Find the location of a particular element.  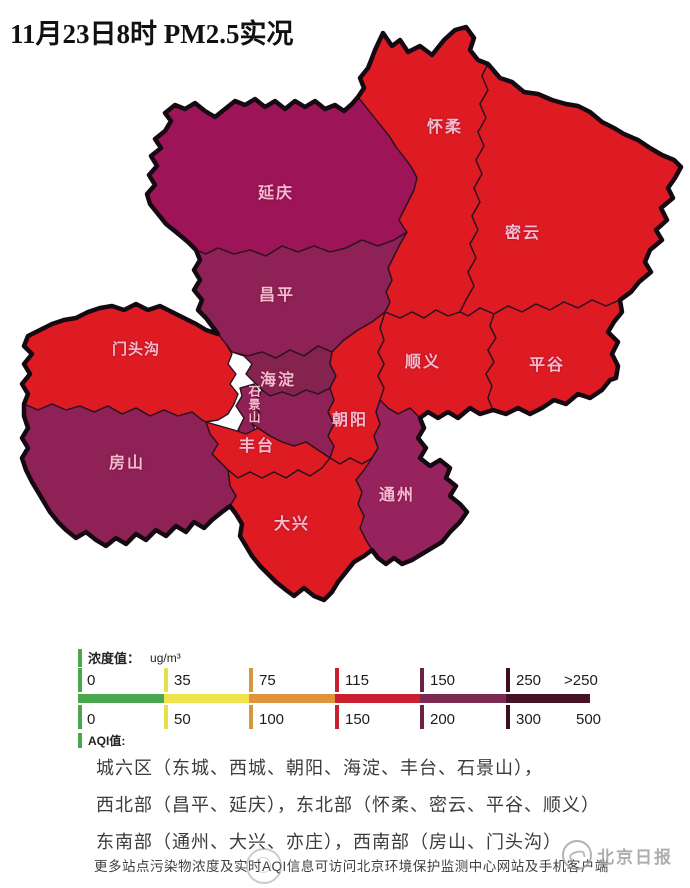

beijing-daily-name: 北京日报 is located at coordinates (635, 857).